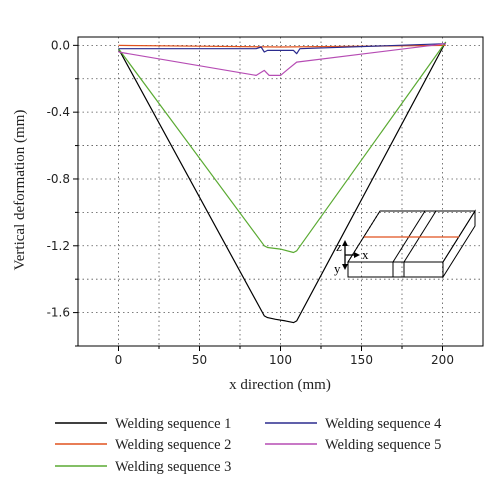 The height and width of the screenshot is (495, 500). I want to click on x-tick-label: 150, so click(361, 360).